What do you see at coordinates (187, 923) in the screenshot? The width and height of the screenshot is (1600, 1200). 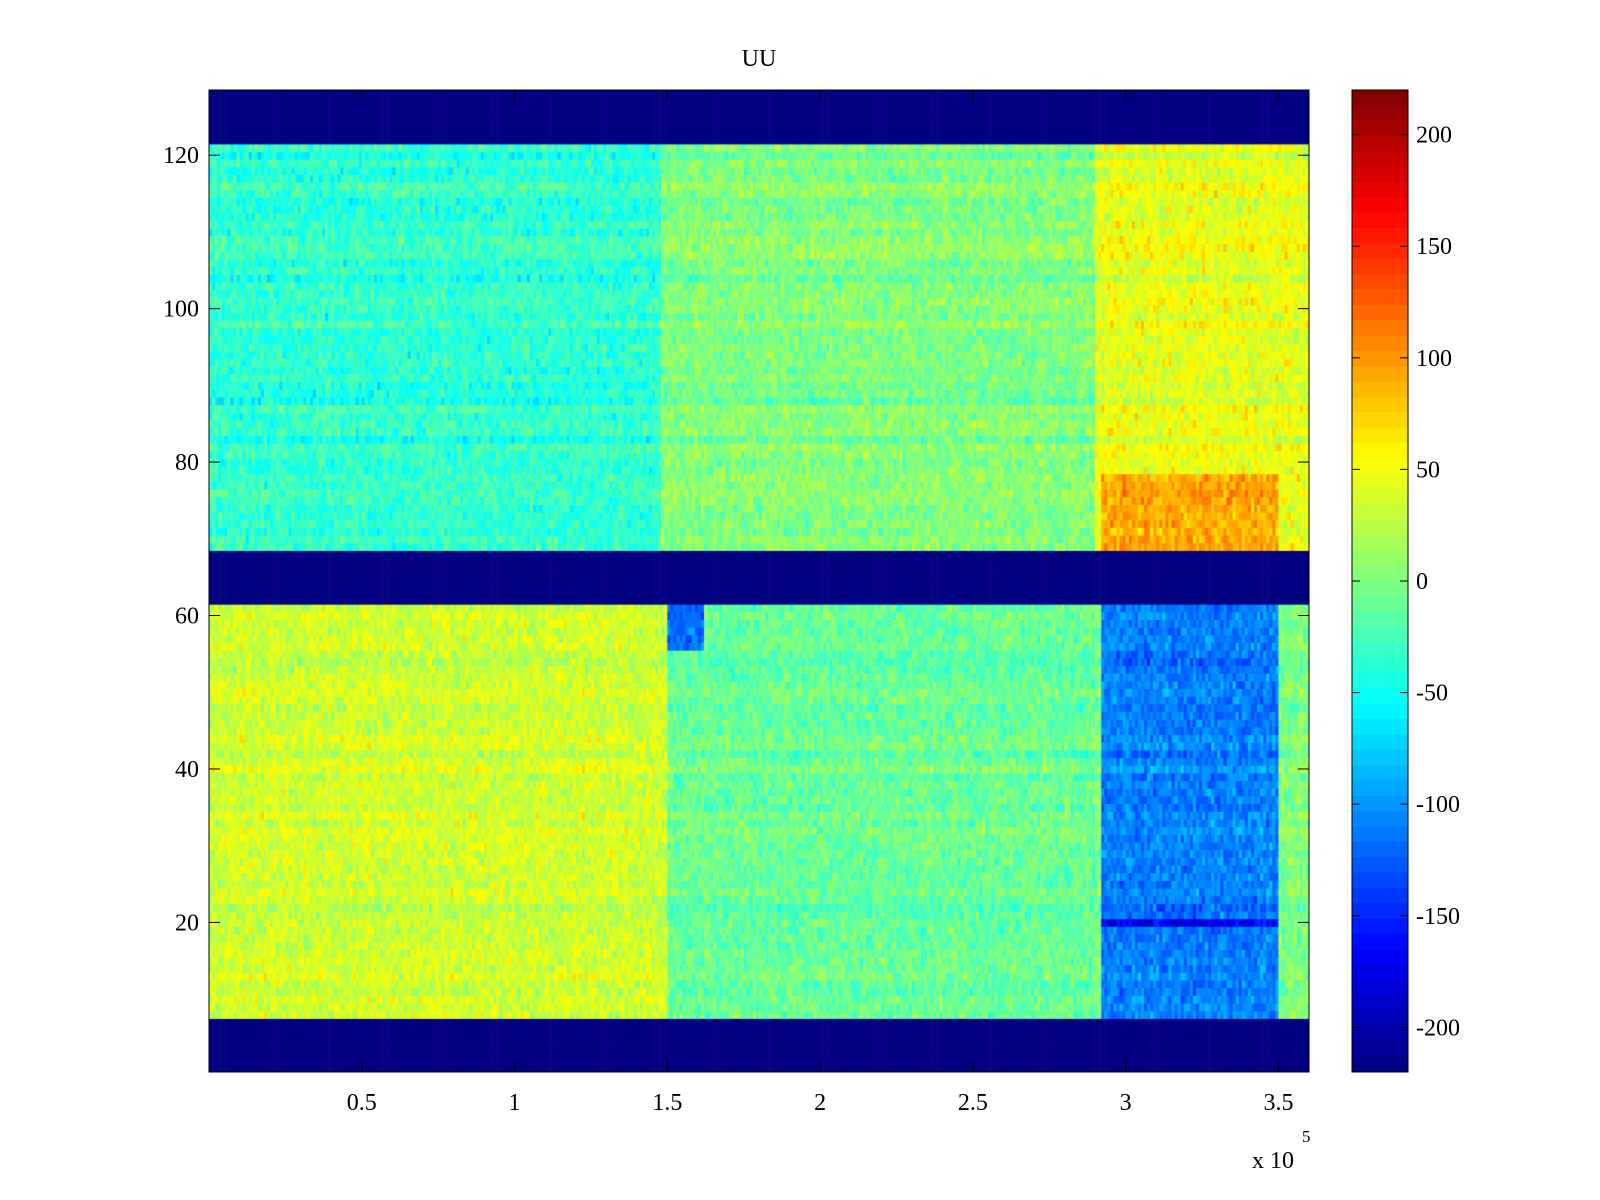 I see `y-tick-label: 20` at bounding box center [187, 923].